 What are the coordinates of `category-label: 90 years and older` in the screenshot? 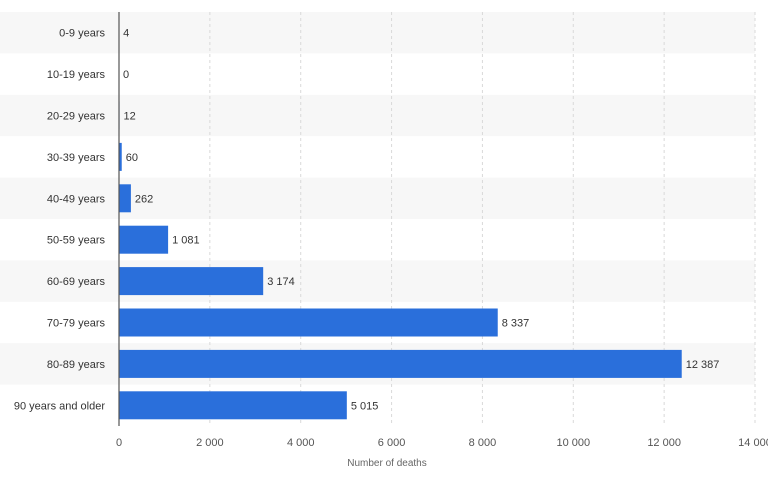 It's located at (59, 406).